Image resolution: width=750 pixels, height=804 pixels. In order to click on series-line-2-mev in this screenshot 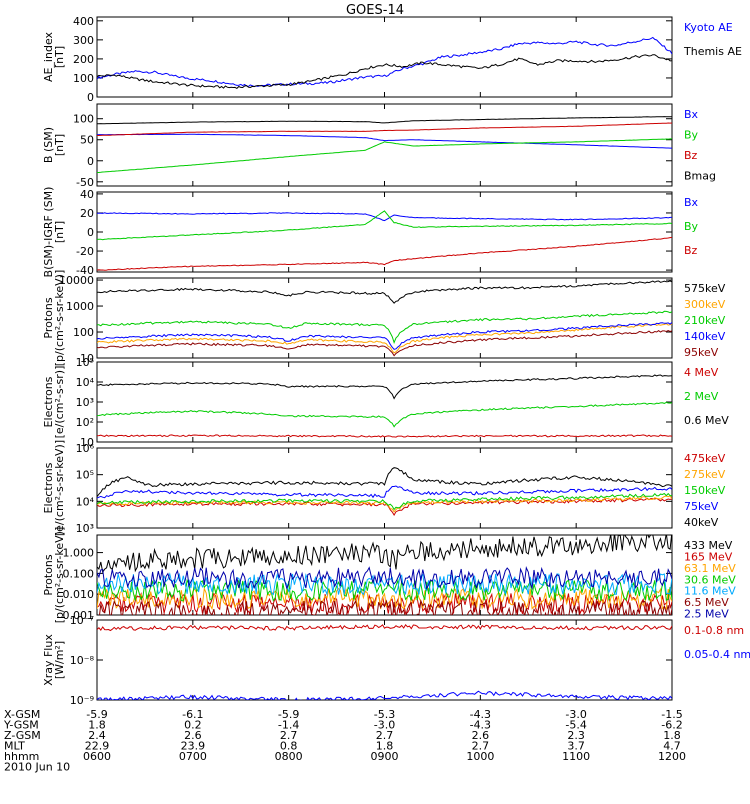, I will do `click(384, 414)`.